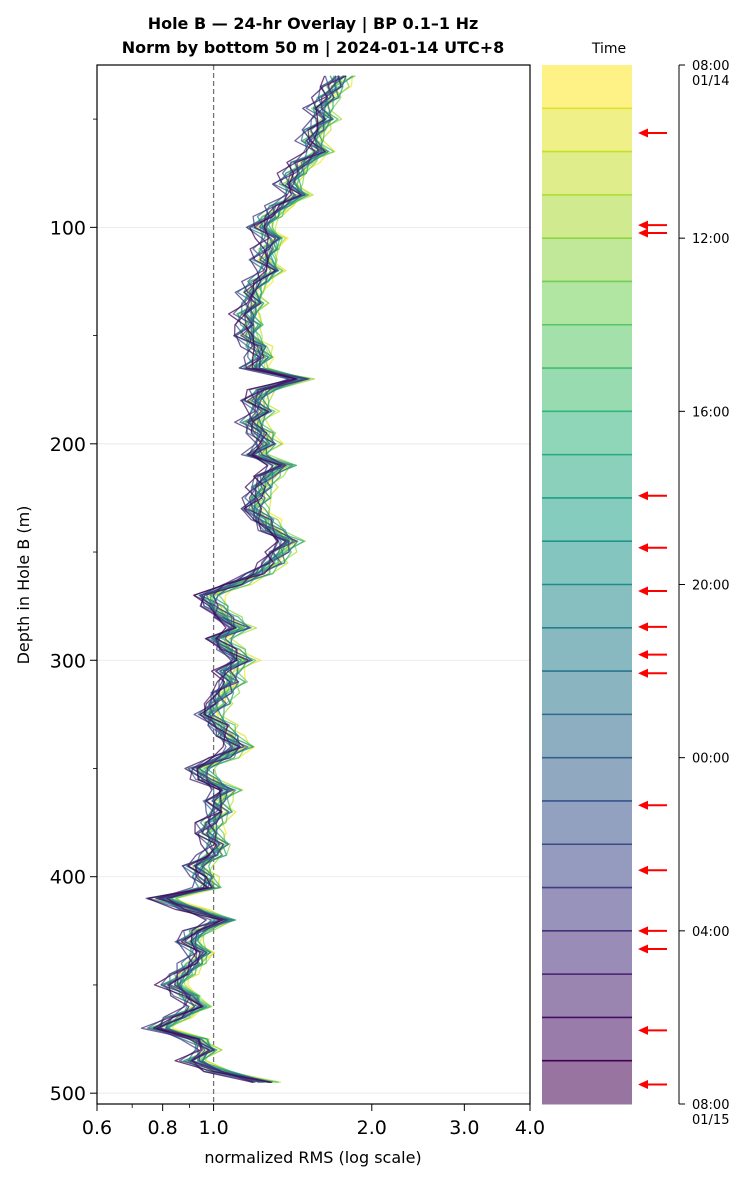 This screenshot has height=1181, width=750. I want to click on chart-subtitle: Norm by bottom 50 m | 2024-01-14 UTC+8, so click(313, 48).